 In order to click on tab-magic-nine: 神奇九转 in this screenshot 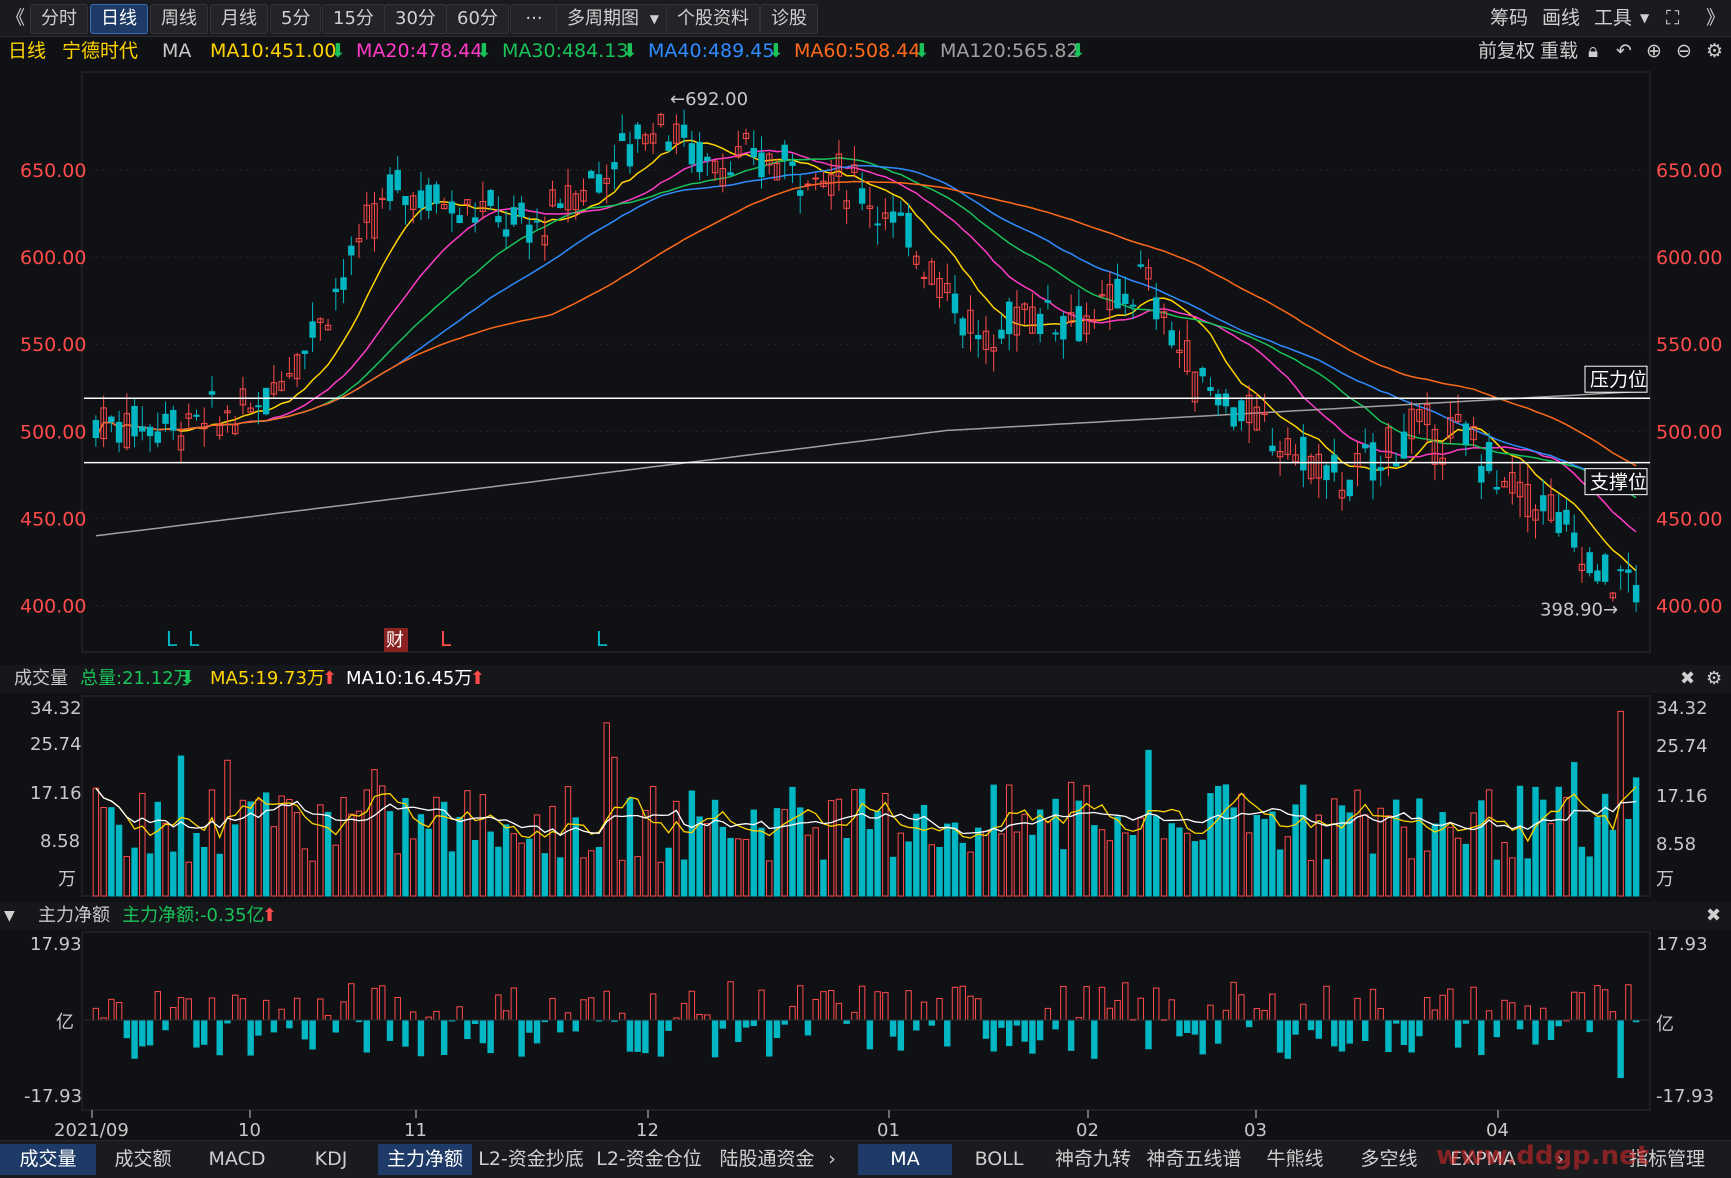, I will do `click(1092, 1159)`.